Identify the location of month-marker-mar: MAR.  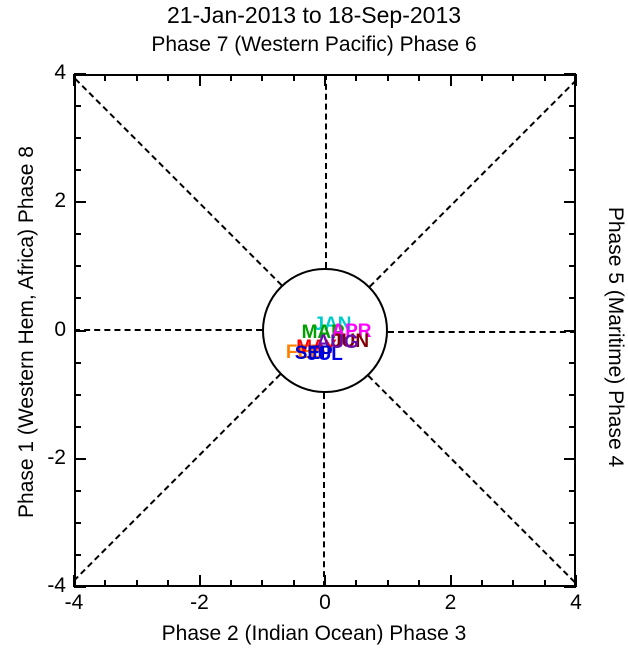
(323, 332).